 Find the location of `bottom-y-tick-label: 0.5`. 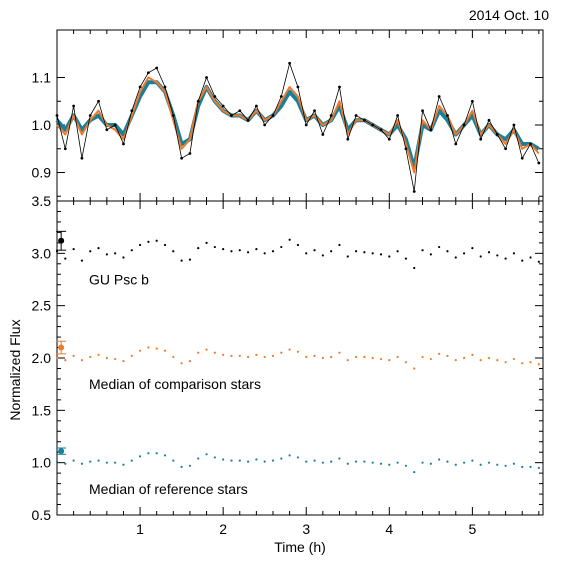

bottom-y-tick-label: 0.5 is located at coordinates (42, 515).